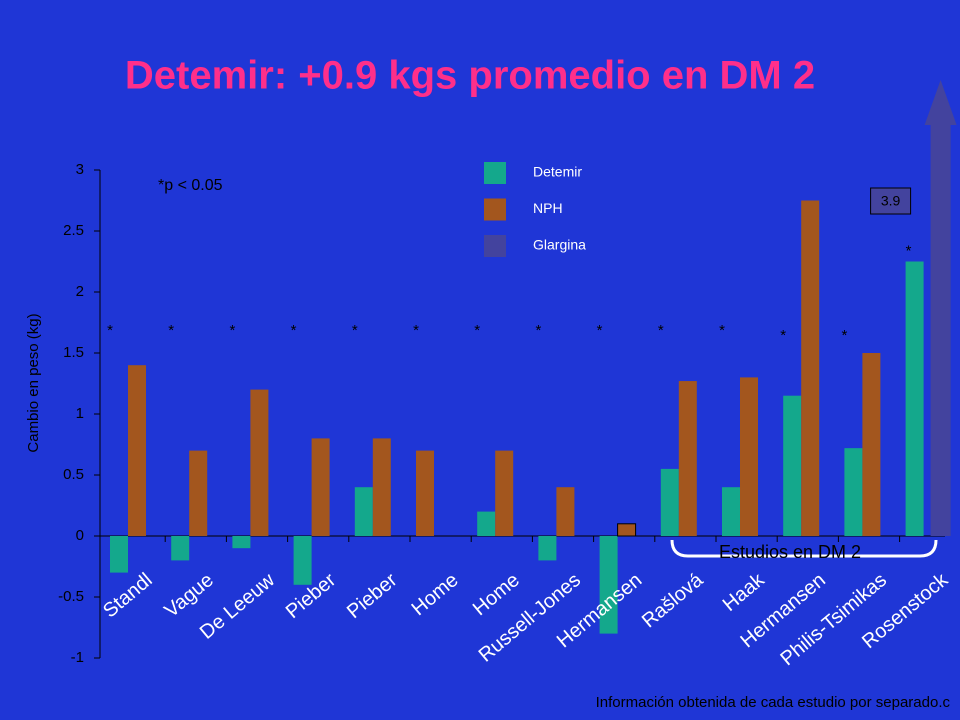 This screenshot has width=960, height=720. What do you see at coordinates (470, 76) in the screenshot?
I see `chart-title: Detemir: +0.9 kgs promedio en DM 2` at bounding box center [470, 76].